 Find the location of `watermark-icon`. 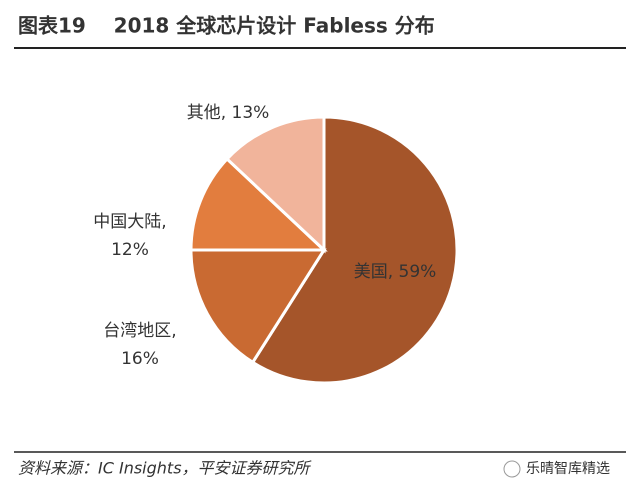

watermark-icon is located at coordinates (512, 469).